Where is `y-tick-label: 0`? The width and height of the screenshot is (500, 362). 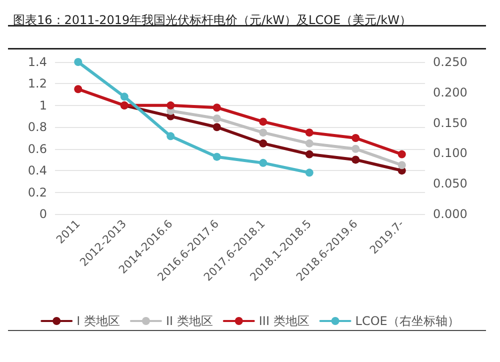 y-tick-label: 0 is located at coordinates (43, 214).